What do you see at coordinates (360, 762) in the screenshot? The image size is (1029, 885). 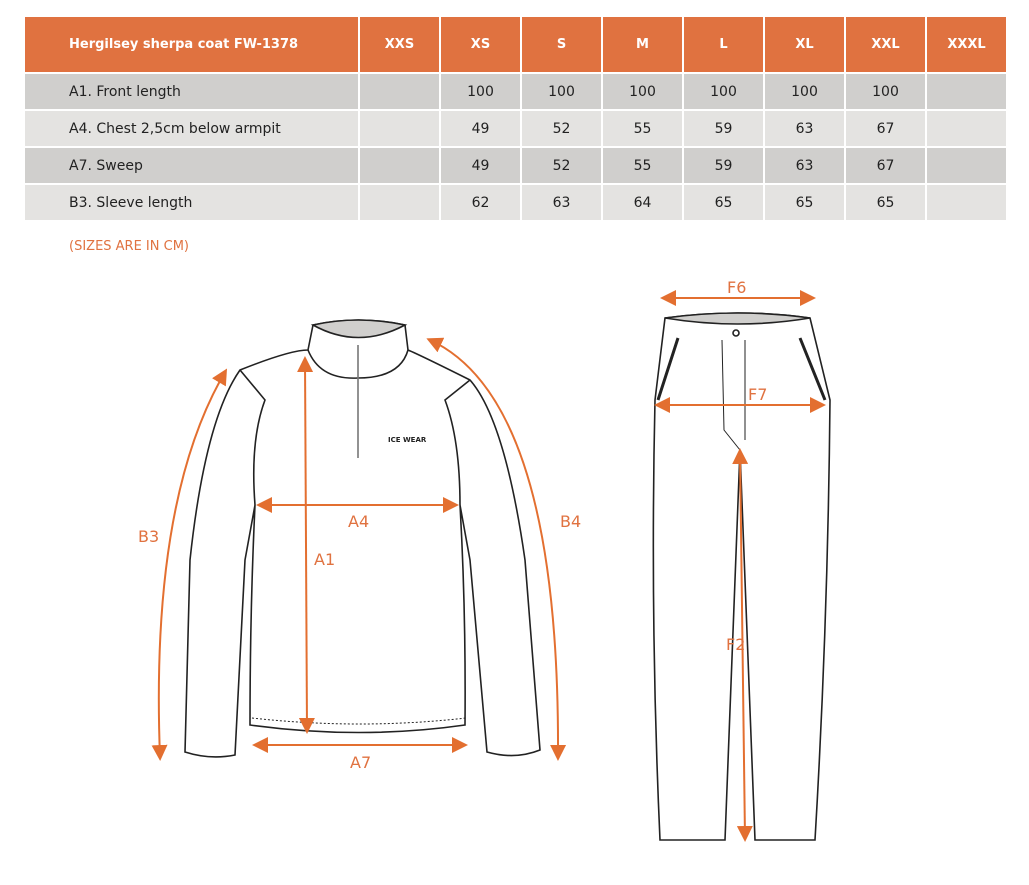 I see `label-a7: A7` at bounding box center [360, 762].